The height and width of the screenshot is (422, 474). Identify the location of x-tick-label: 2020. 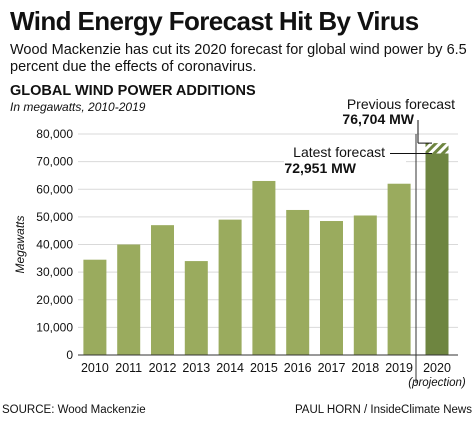
(437, 368).